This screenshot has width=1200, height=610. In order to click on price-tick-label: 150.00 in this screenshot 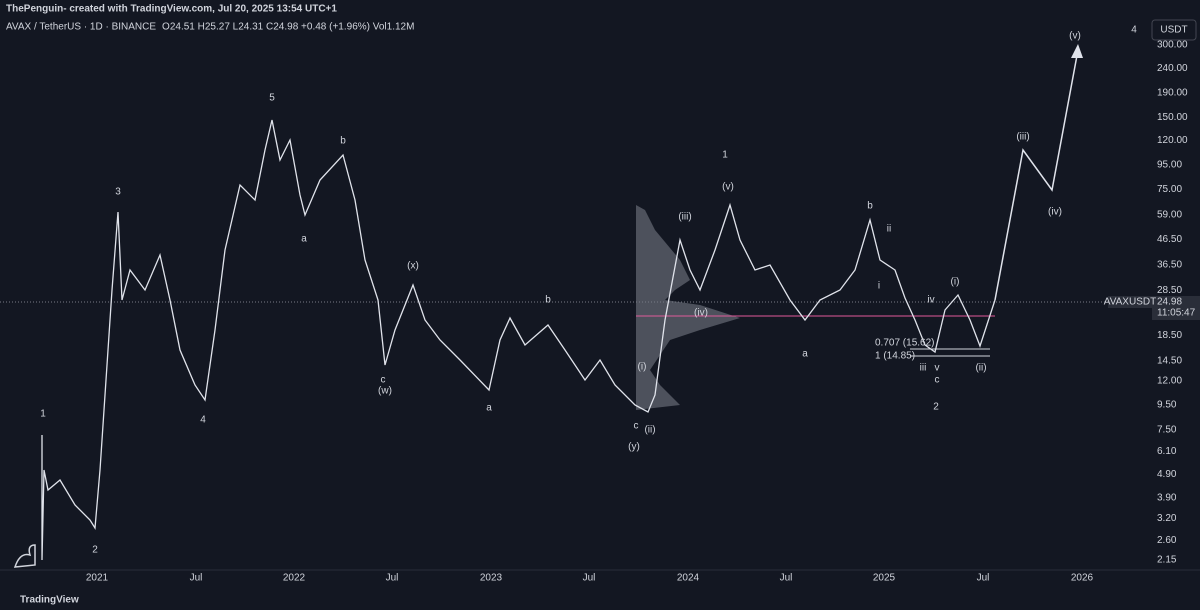, I will do `click(1172, 117)`.